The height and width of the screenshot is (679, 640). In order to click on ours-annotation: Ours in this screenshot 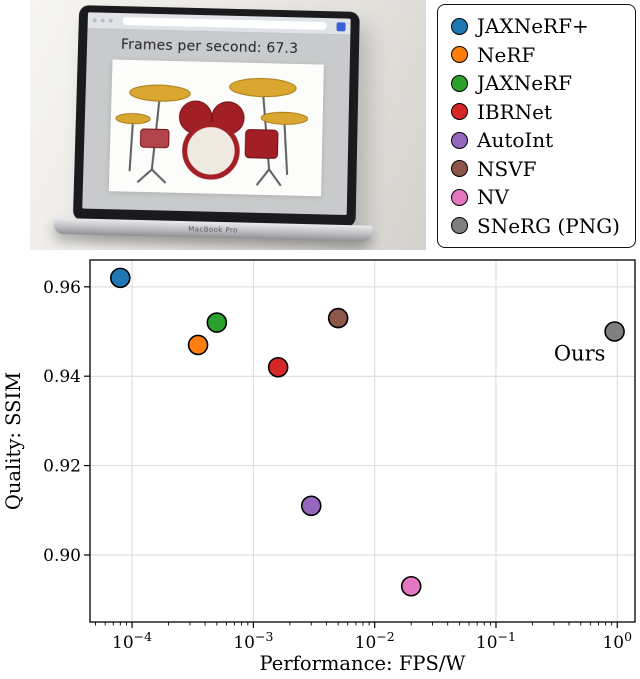, I will do `click(580, 354)`.